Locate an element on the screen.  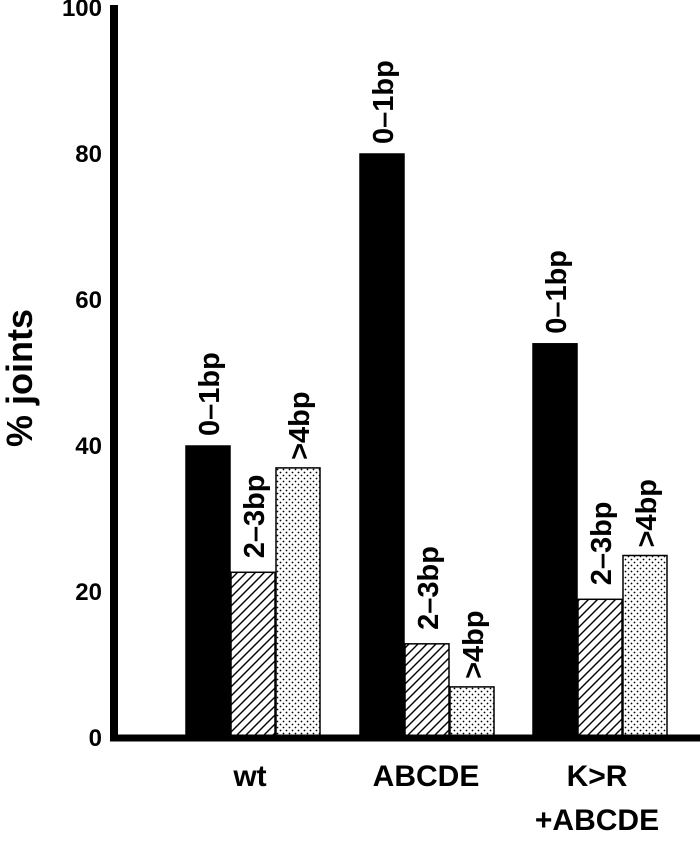
y-axis-title: % joints is located at coordinates (20, 378).